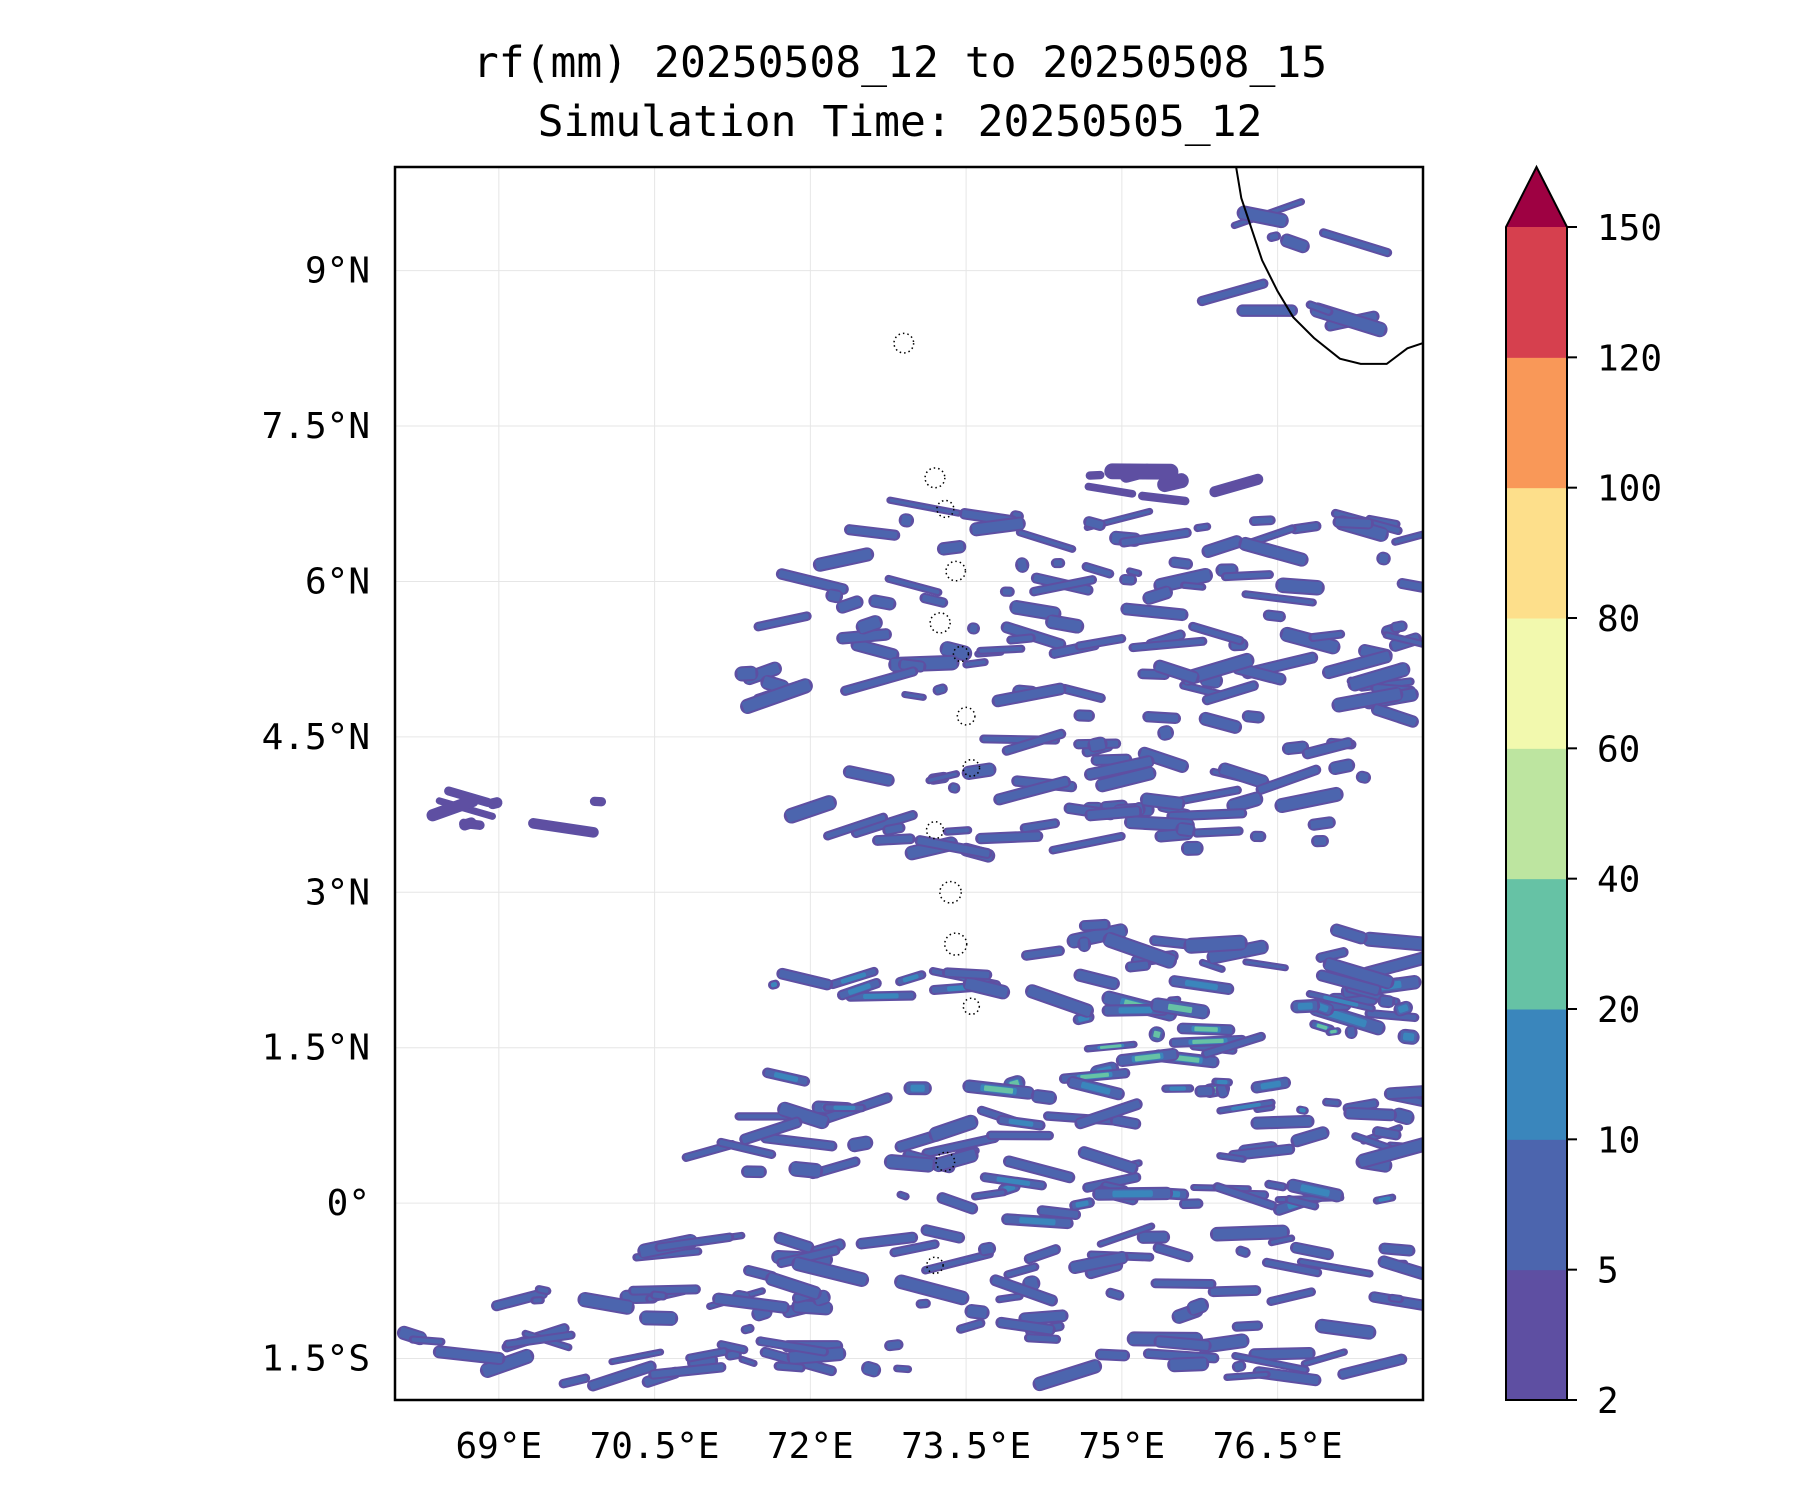 This screenshot has height=1500, width=1800. What do you see at coordinates (1536, 782) in the screenshot?
I see `colorbar-outline` at bounding box center [1536, 782].